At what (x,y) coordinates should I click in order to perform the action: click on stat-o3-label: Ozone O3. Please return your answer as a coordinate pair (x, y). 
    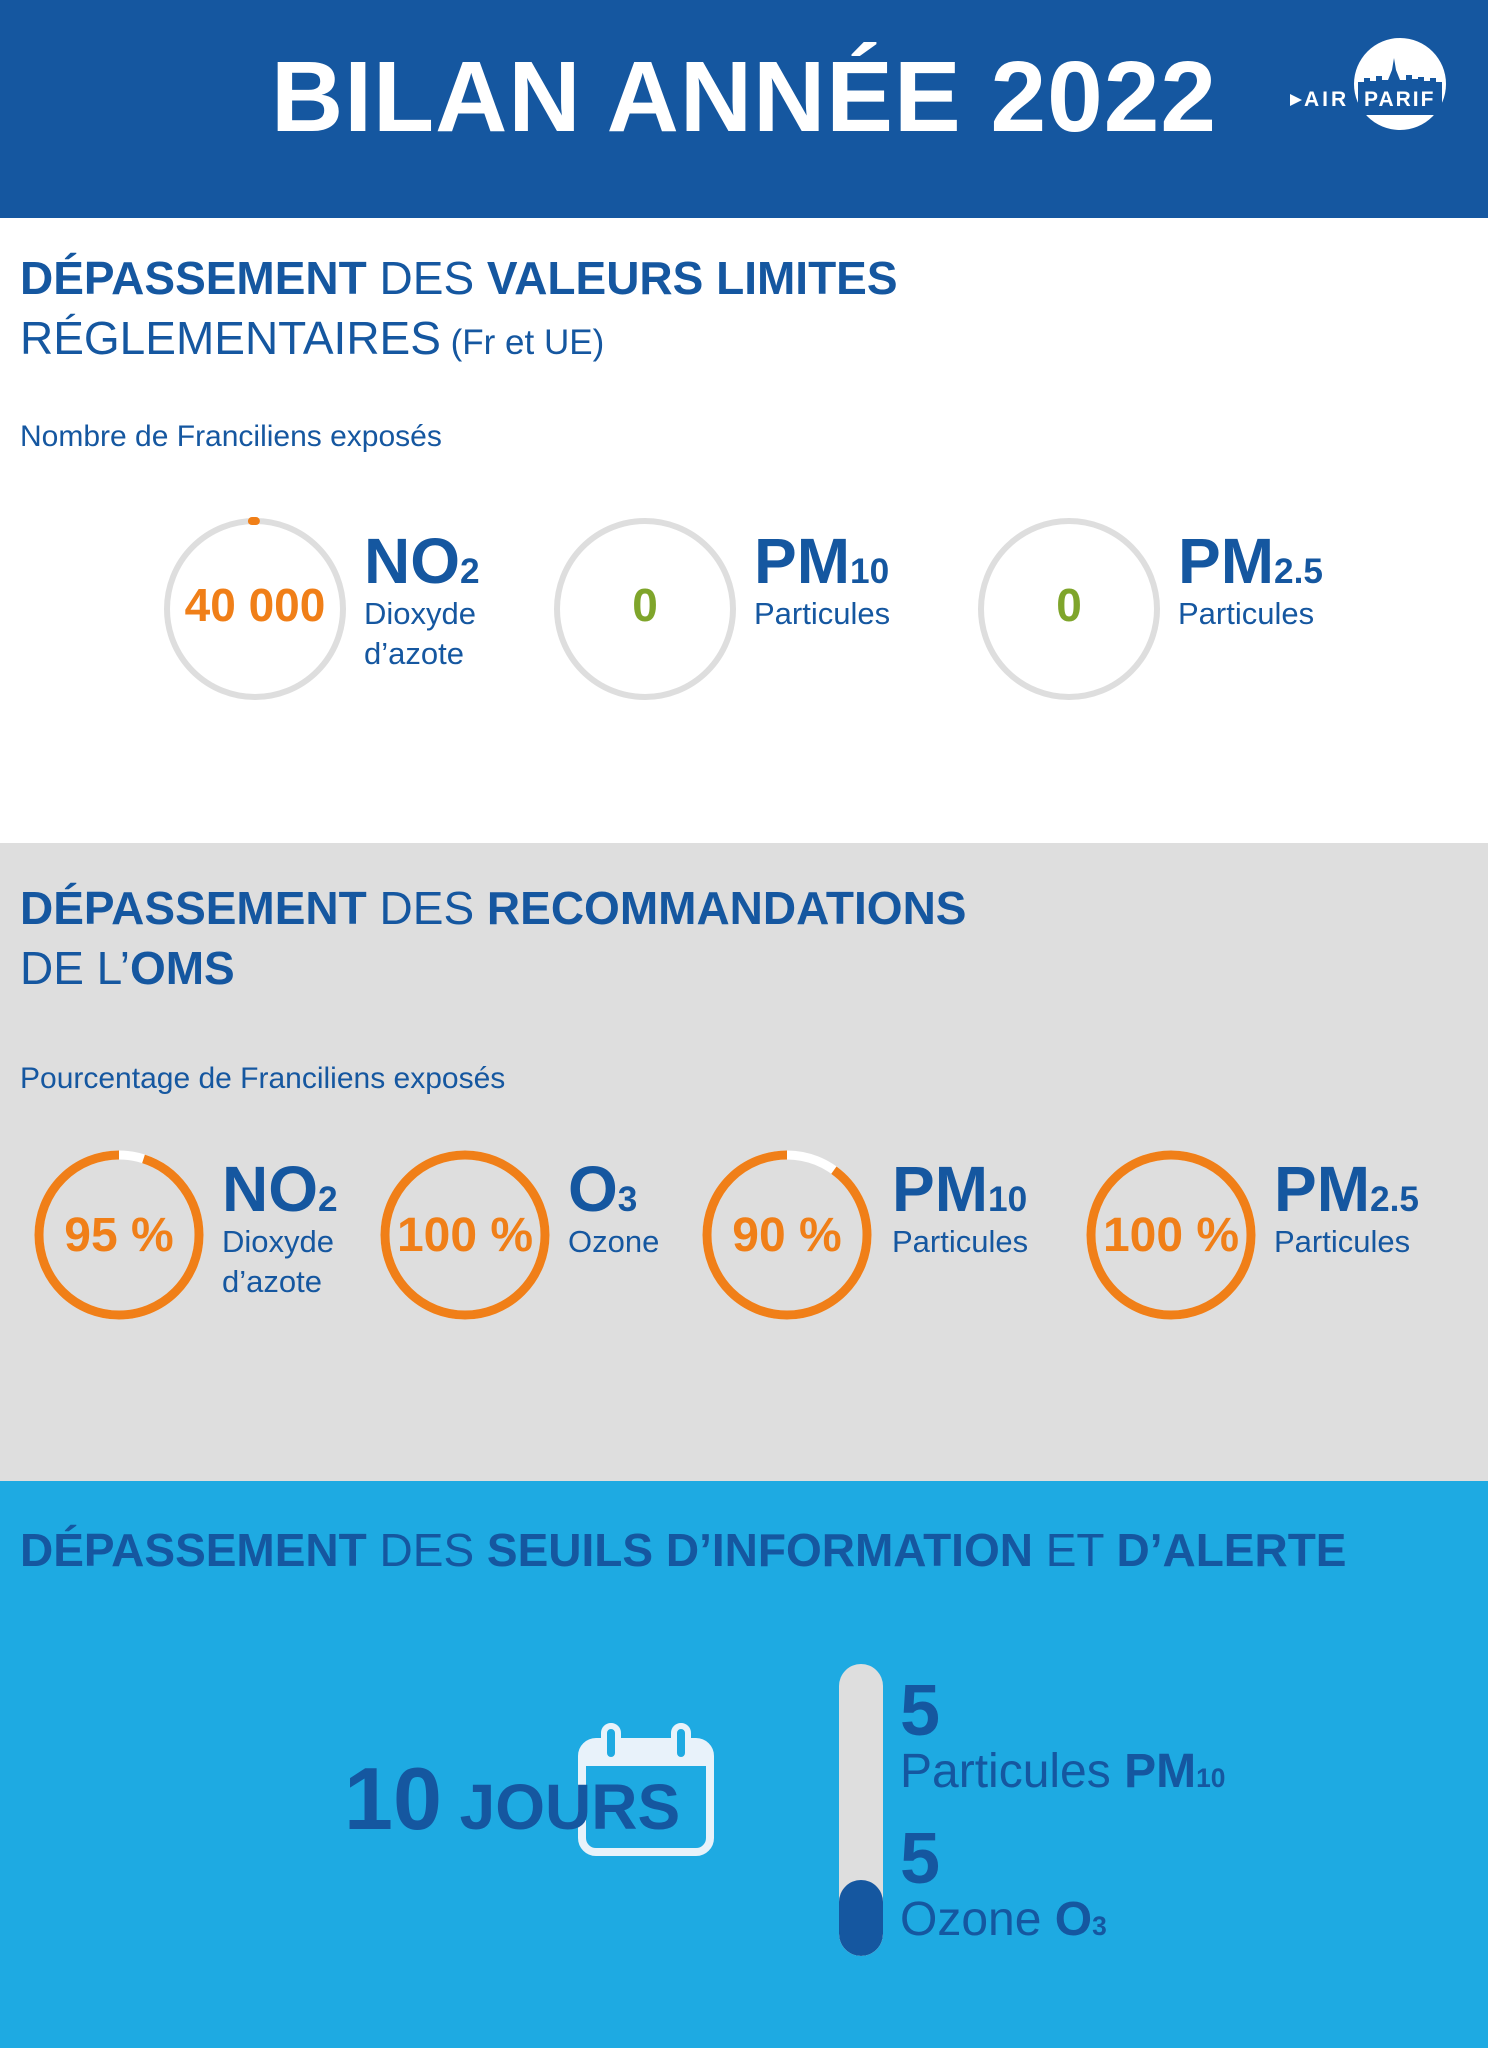
    Looking at the image, I should click on (1003, 1919).